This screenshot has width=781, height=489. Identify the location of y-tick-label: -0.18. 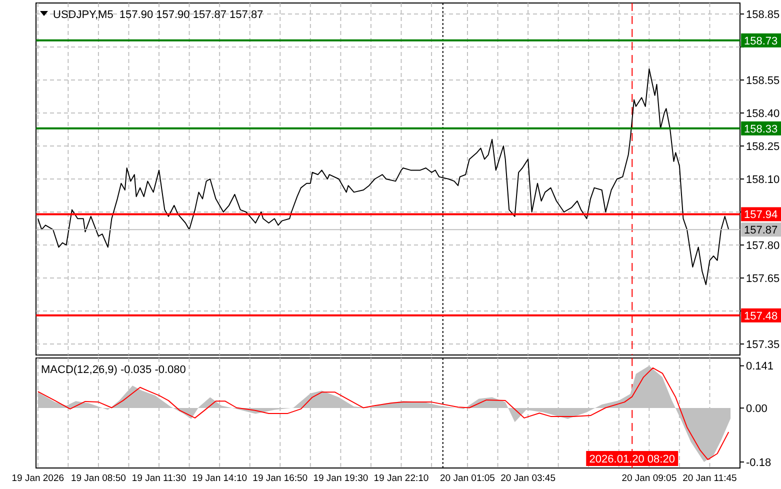
(759, 462).